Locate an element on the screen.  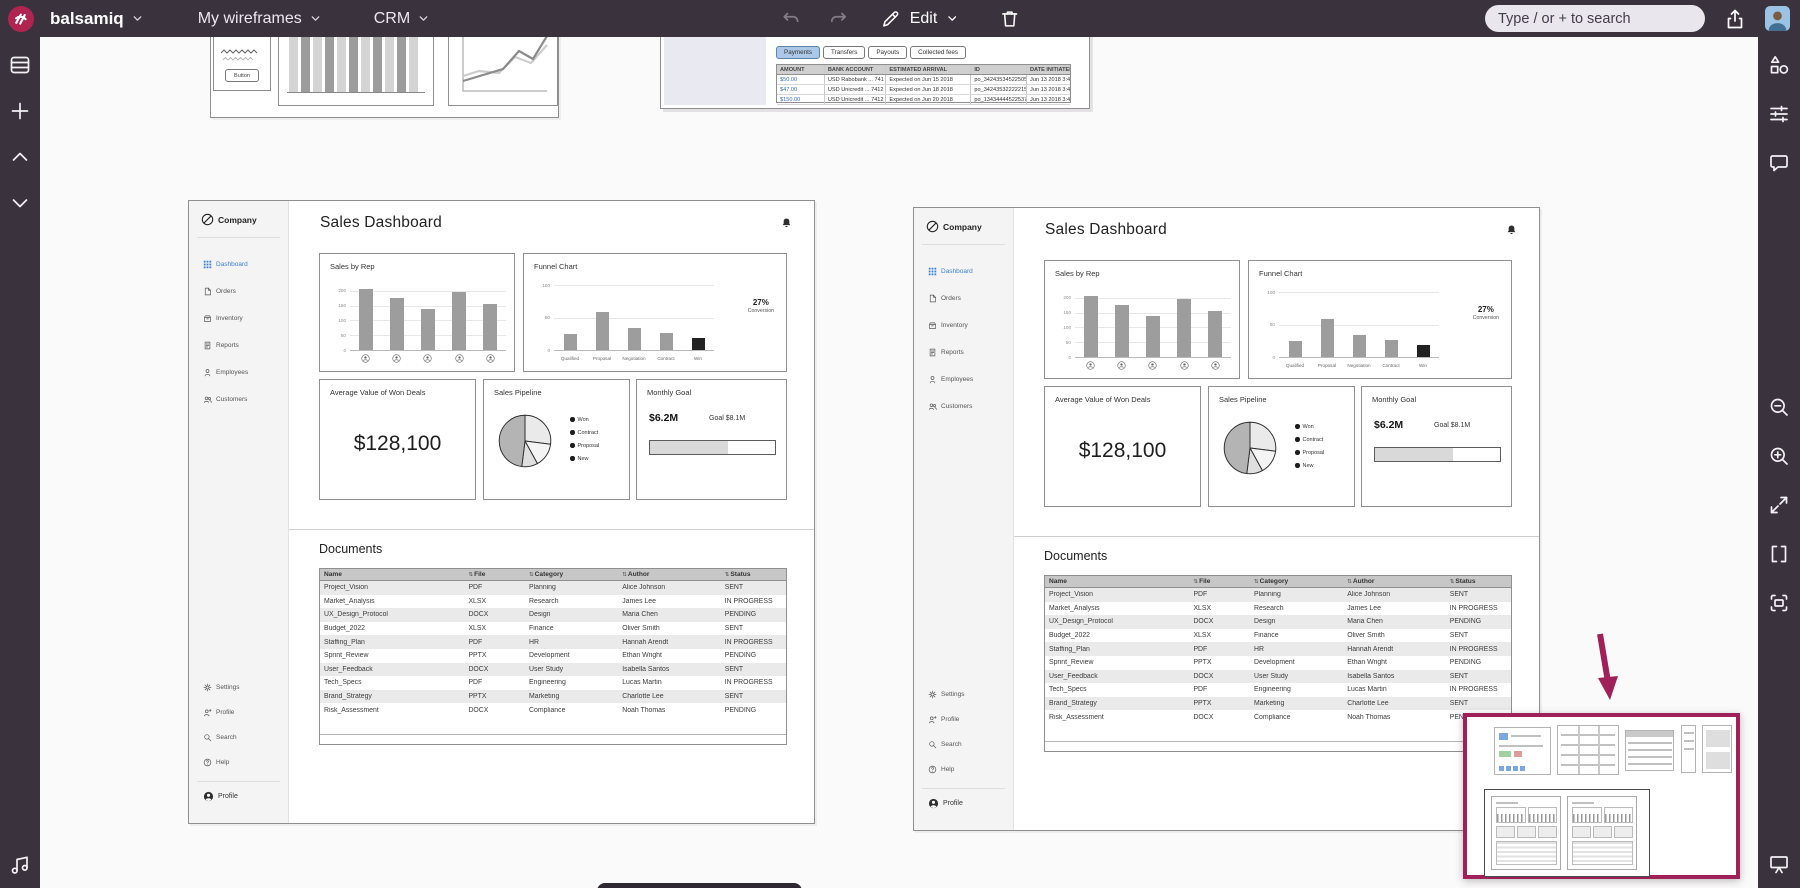
zoom-out-button is located at coordinates (1779, 407).